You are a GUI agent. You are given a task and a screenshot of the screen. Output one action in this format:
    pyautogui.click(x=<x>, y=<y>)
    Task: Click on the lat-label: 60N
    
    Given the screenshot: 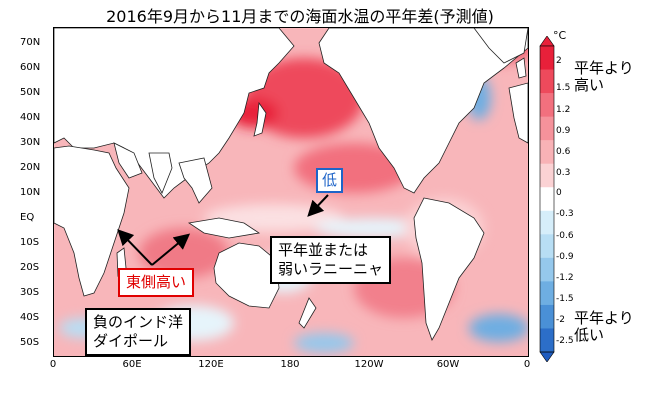 What is the action you would take?
    pyautogui.click(x=30, y=67)
    